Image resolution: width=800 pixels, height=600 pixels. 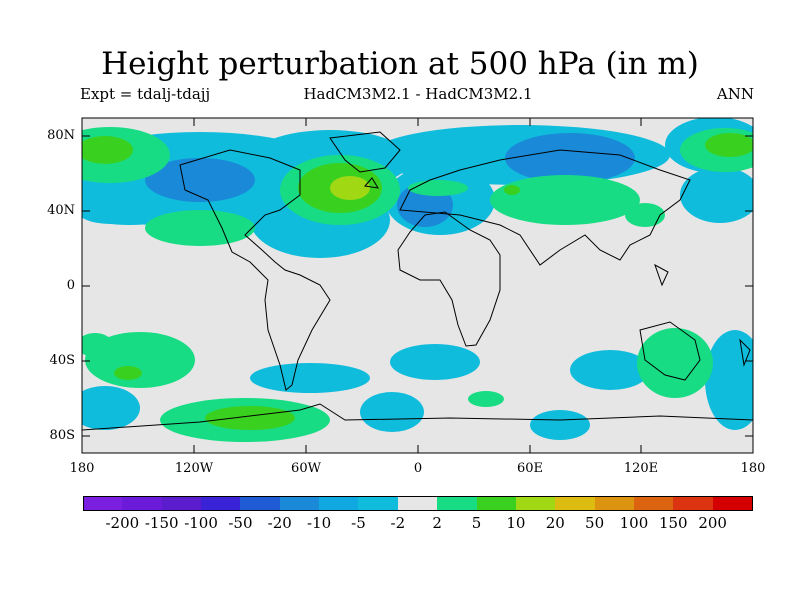 I want to click on lat-label-0: 0, so click(x=70, y=285).